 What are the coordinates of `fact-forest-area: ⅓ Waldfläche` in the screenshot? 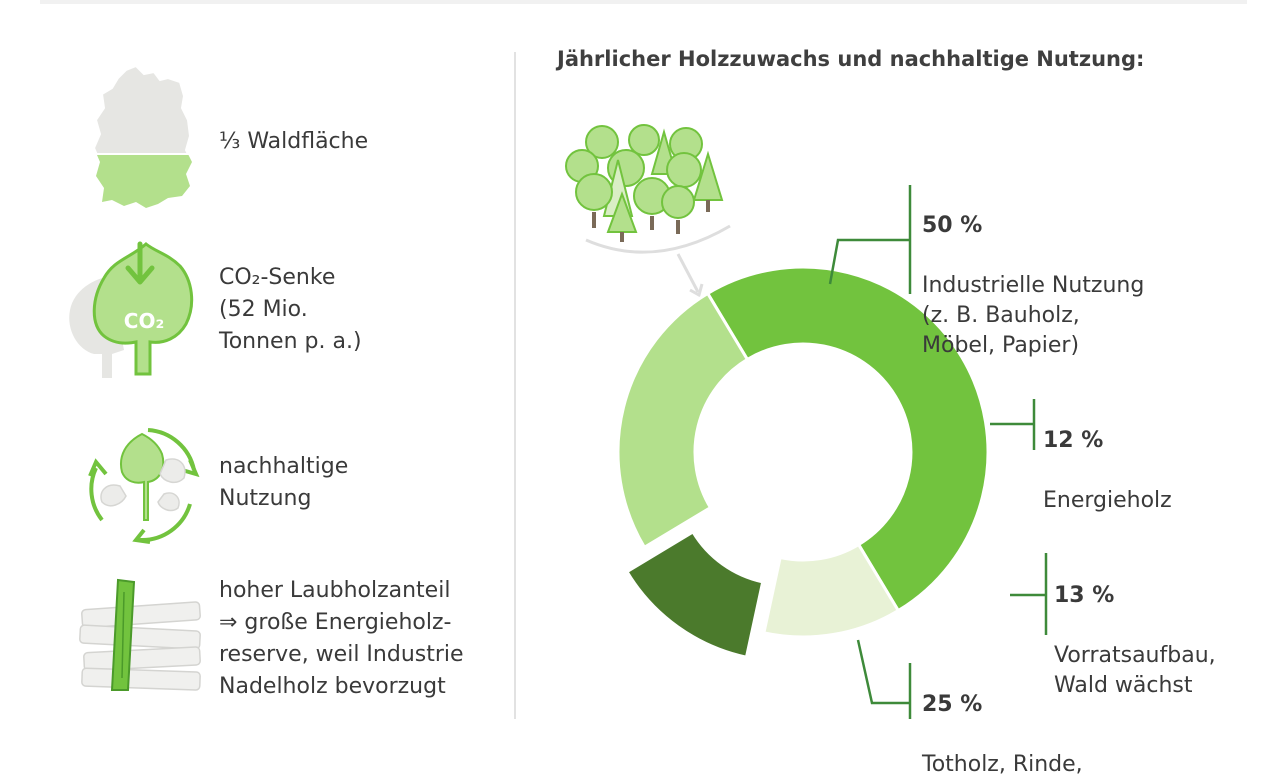 It's located at (294, 141).